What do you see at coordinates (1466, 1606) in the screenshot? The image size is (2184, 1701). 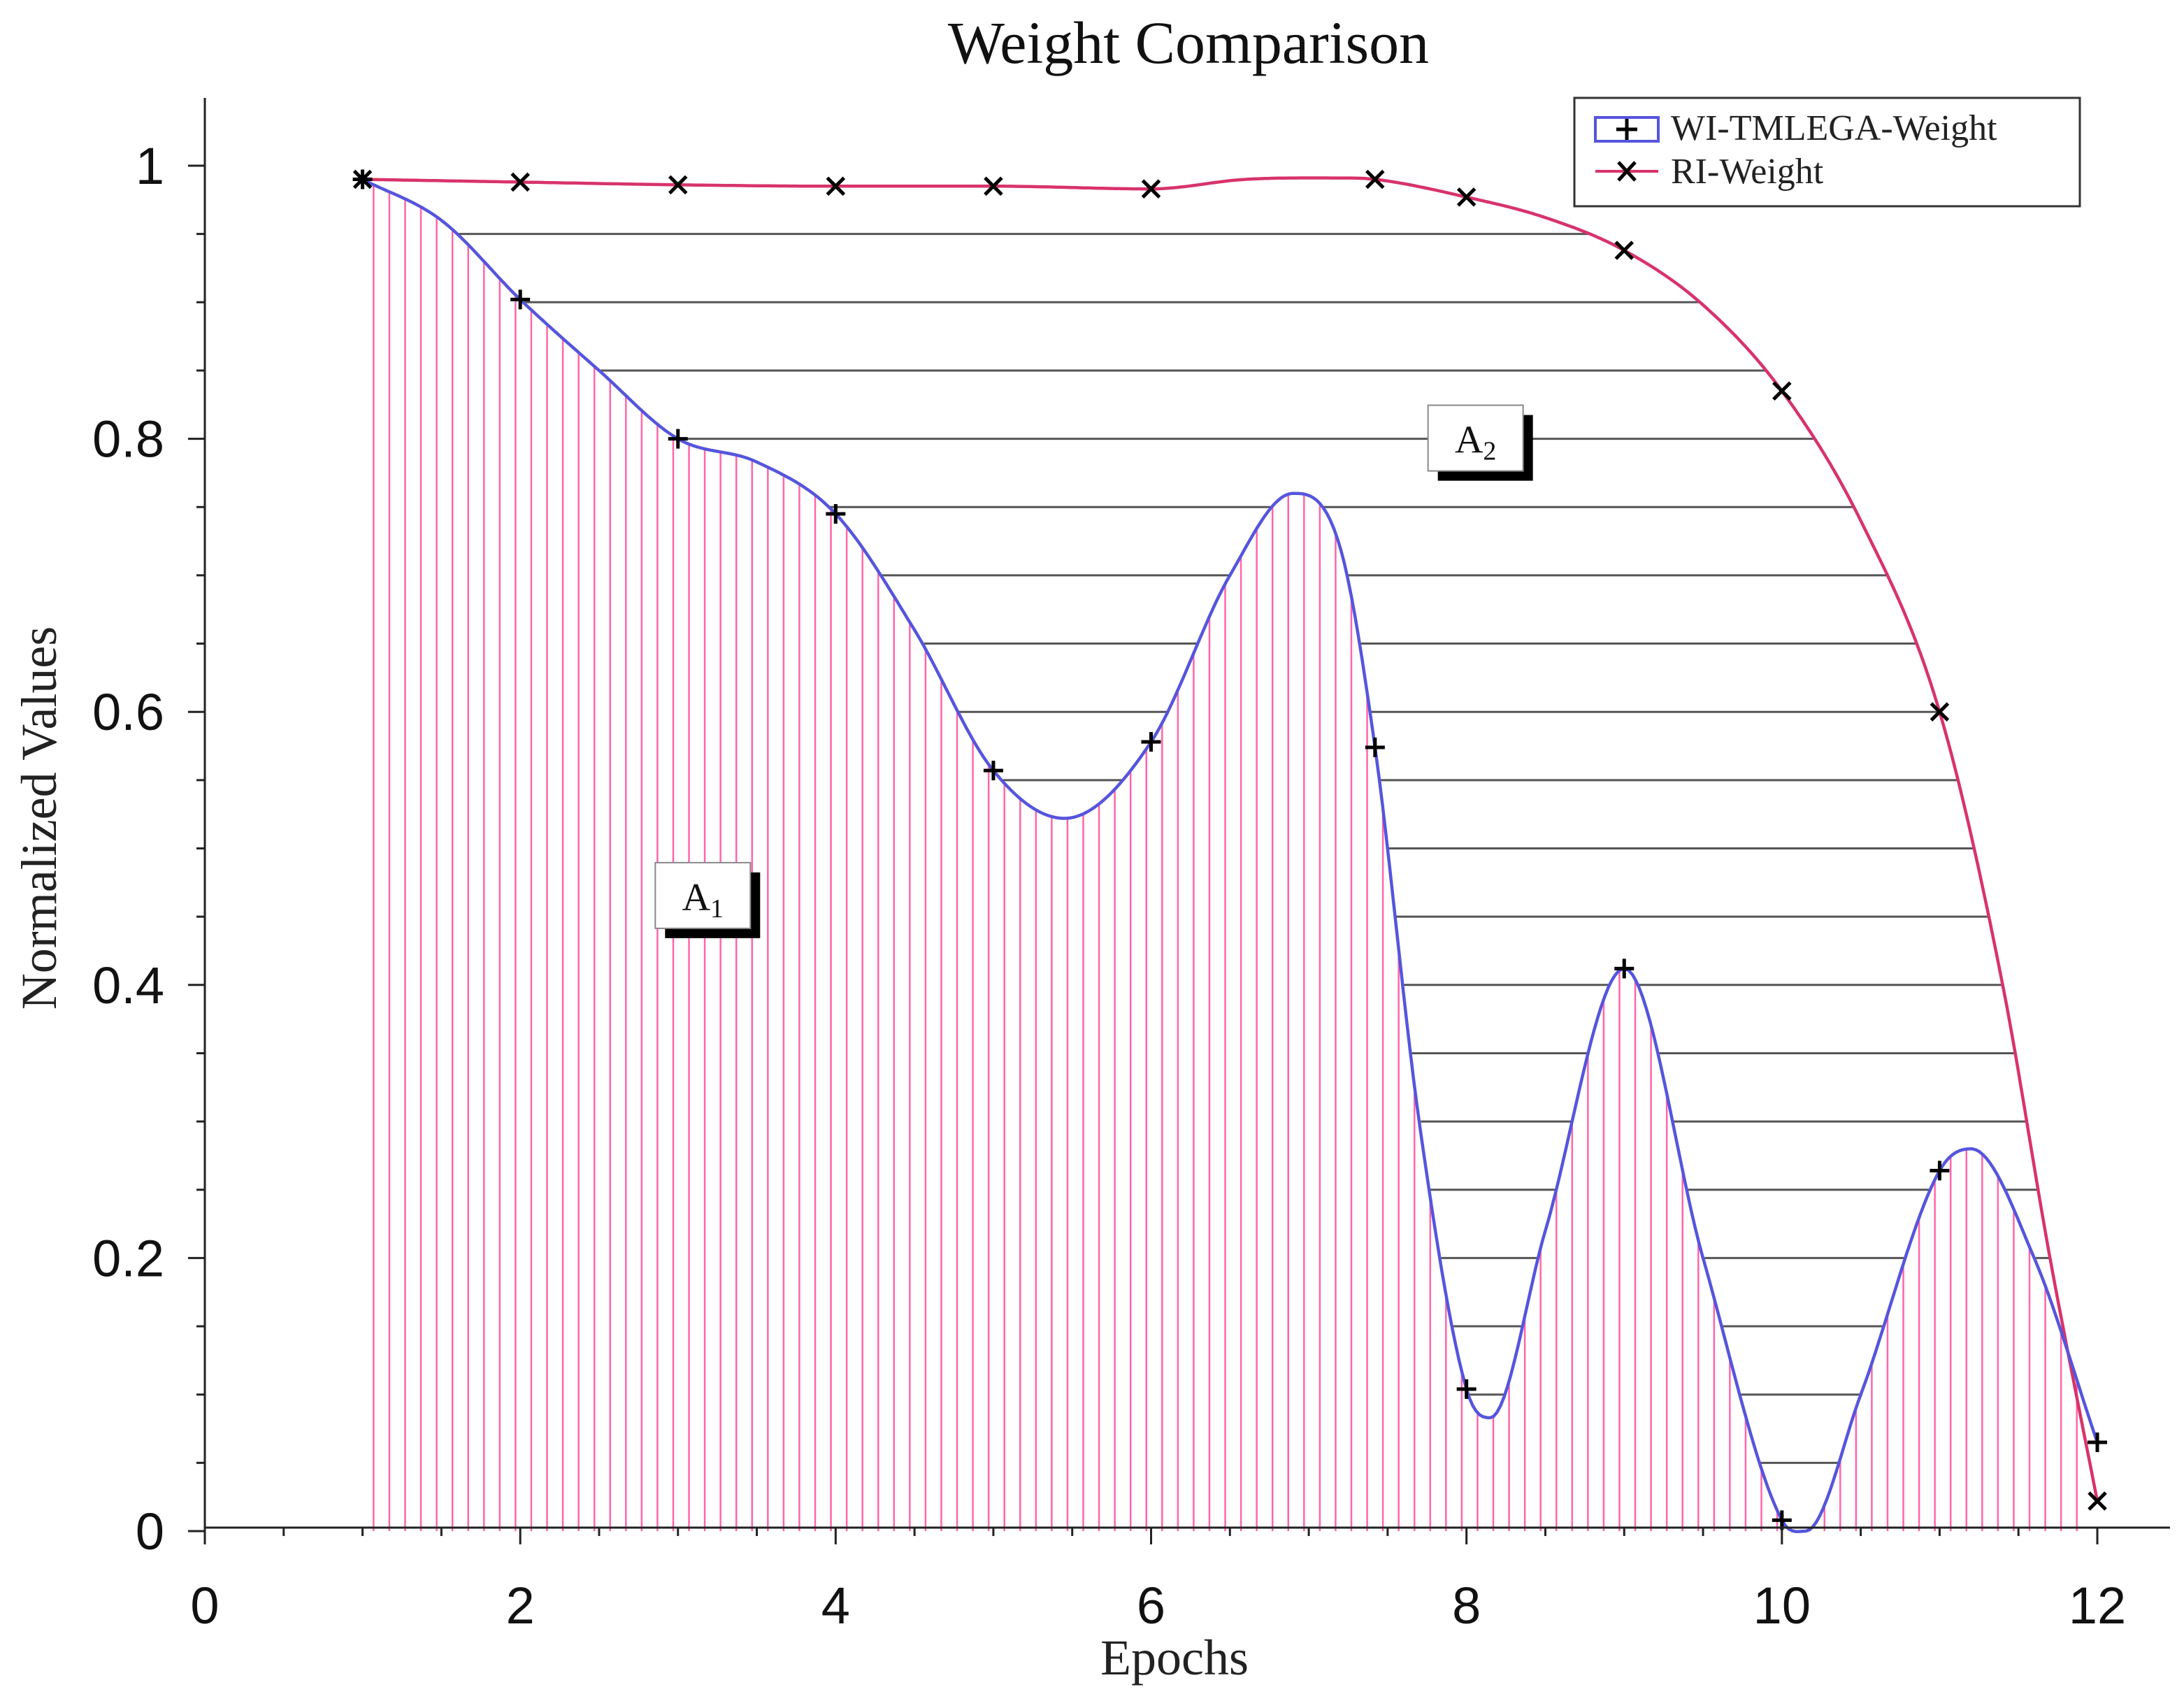 I see `x-tick-label: 8` at bounding box center [1466, 1606].